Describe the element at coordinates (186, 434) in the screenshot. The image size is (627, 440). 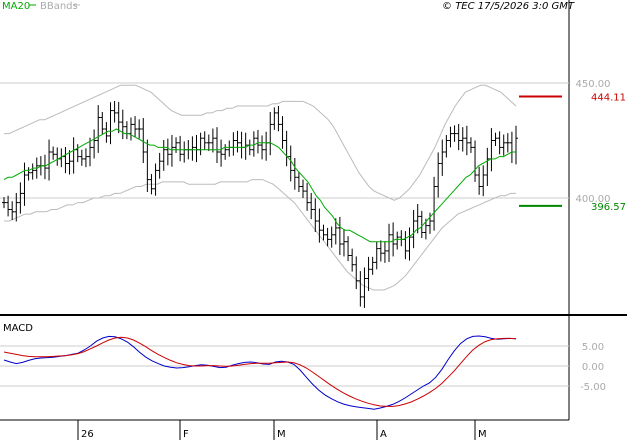
I see `x-tick-label: F` at that location.